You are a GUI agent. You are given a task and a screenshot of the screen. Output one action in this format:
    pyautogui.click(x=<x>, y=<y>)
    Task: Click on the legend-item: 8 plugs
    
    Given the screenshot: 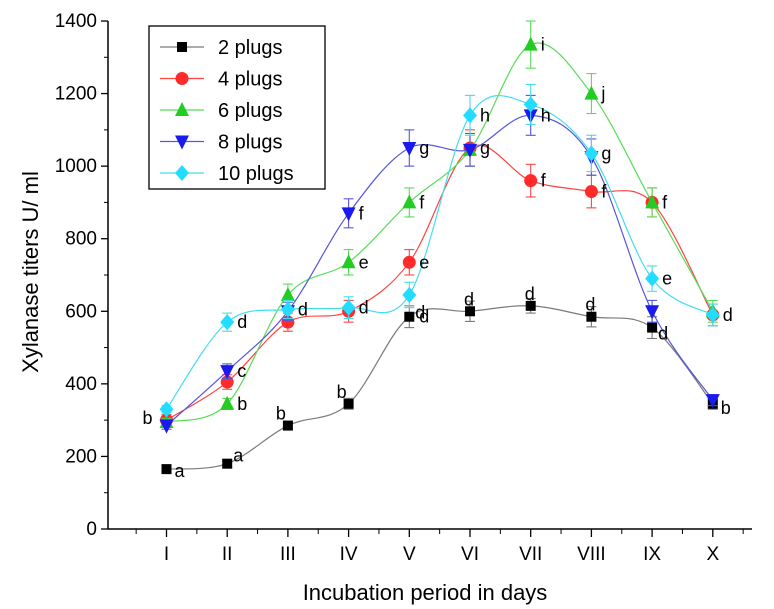 What is the action you would take?
    pyautogui.click(x=221, y=143)
    